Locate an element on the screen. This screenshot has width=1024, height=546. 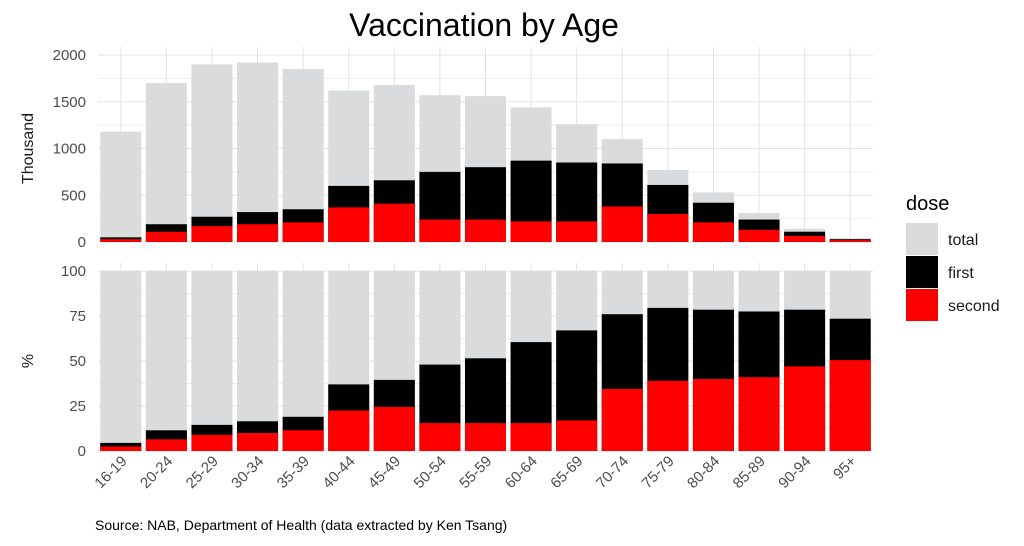
x-tick-label: 25-29 is located at coordinates (202, 472).